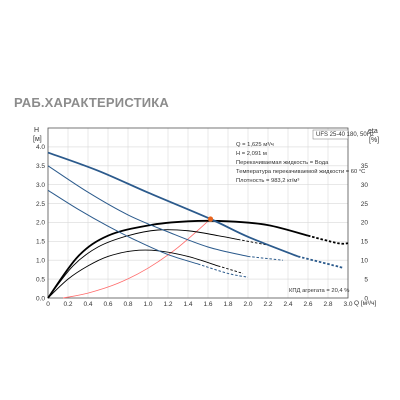 This screenshot has width=400, height=400. Describe the element at coordinates (40, 147) in the screenshot. I see `y-left-tick-label: 4.0` at that location.